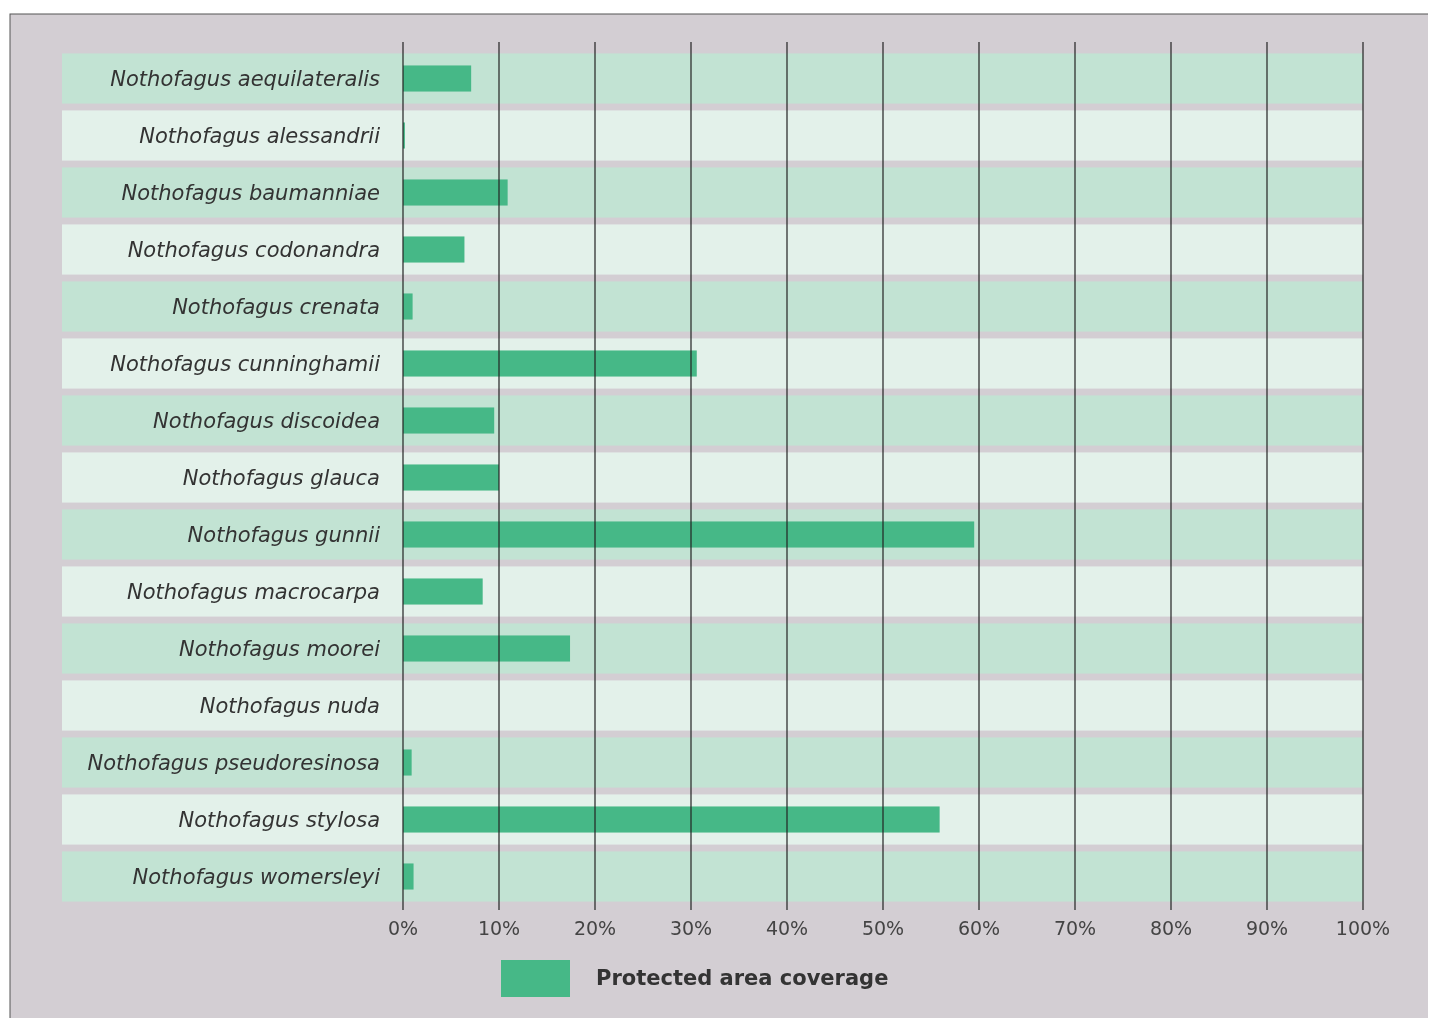 This screenshot has height=1025, width=1436. Describe the element at coordinates (284, 534) in the screenshot. I see `y-tick-label: Nothofagus gunnii` at that location.